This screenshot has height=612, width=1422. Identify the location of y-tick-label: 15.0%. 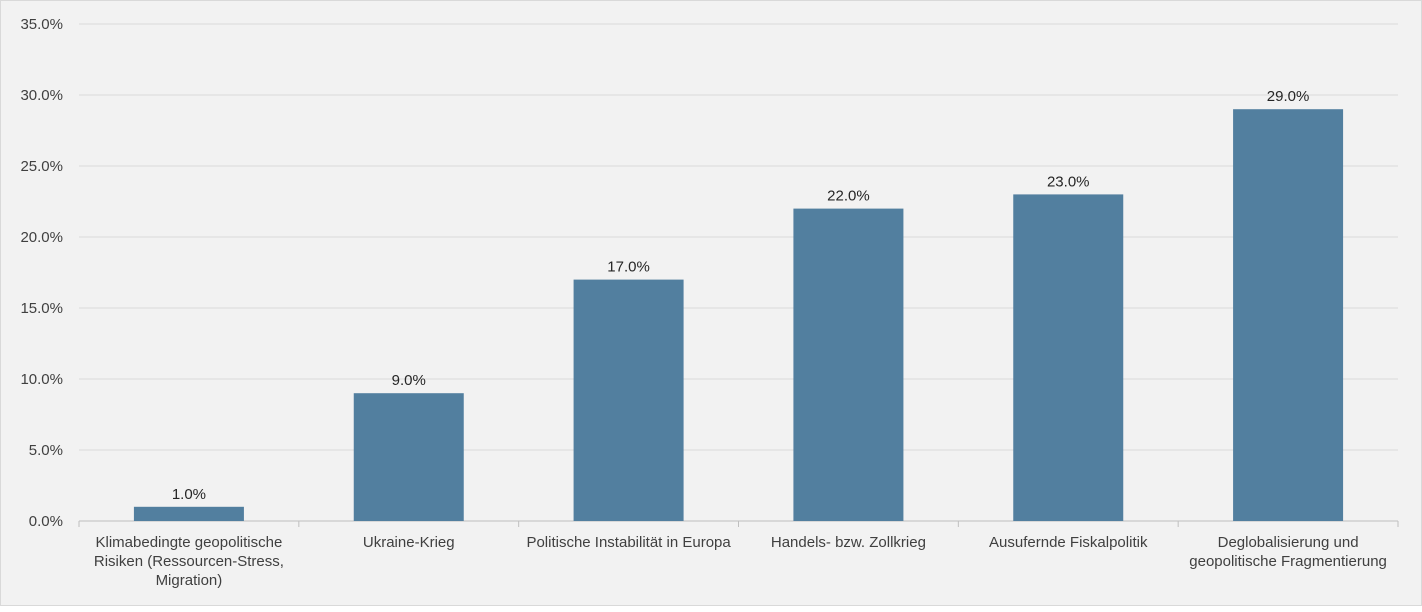
(41, 308).